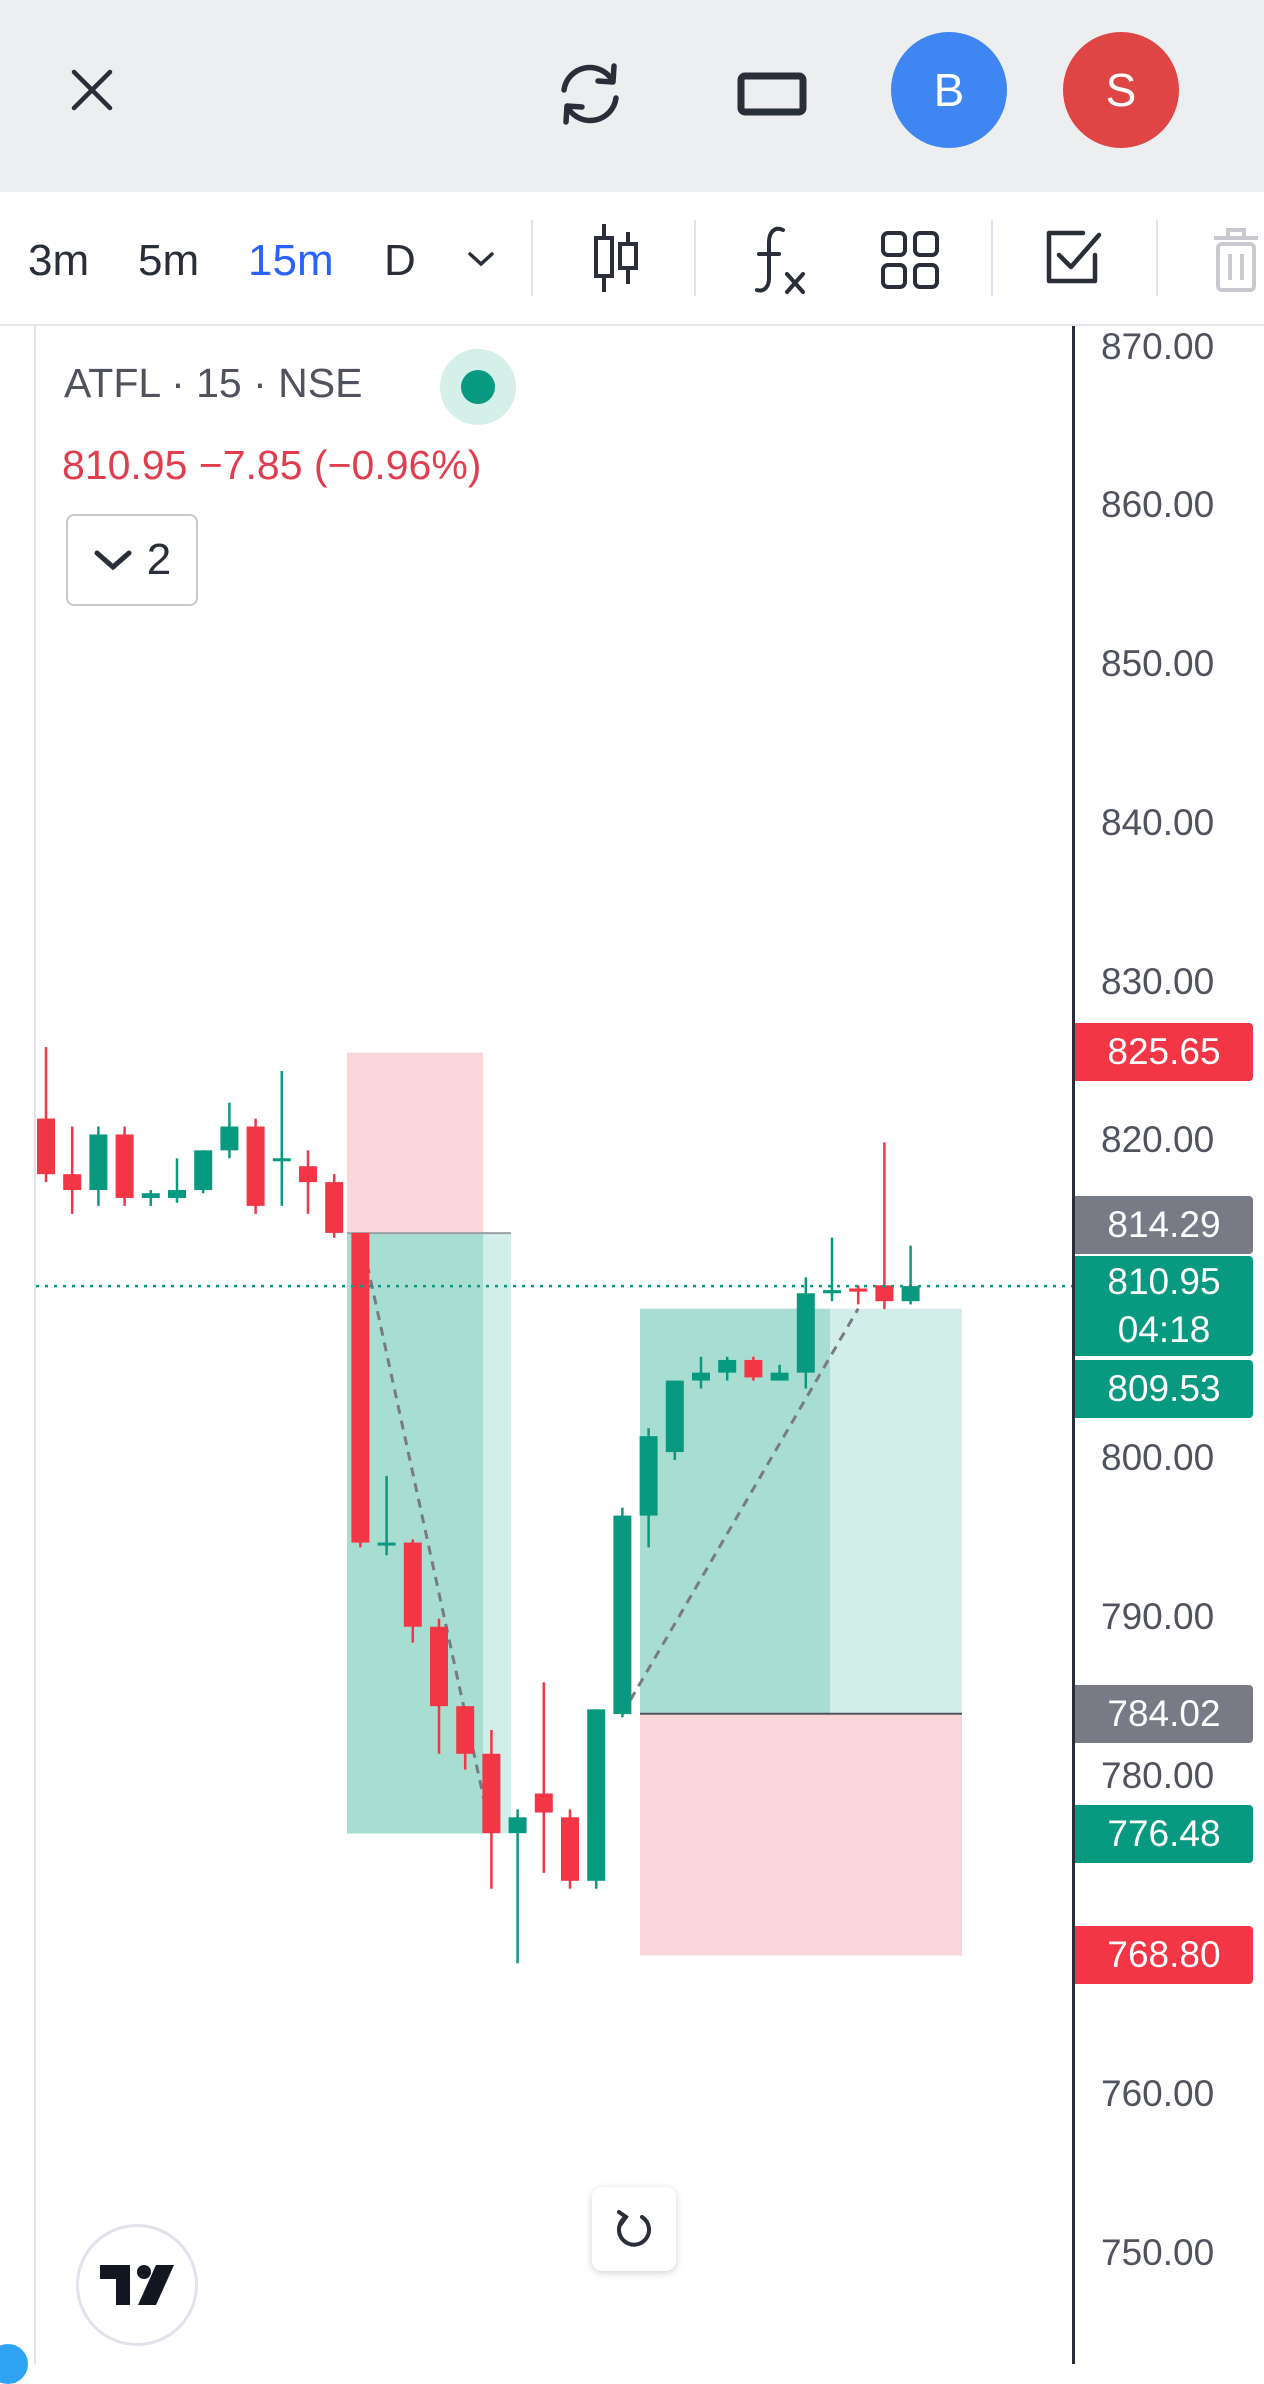 This screenshot has height=2384, width=1264. What do you see at coordinates (1158, 2093) in the screenshot?
I see `price-tick: 760.00` at bounding box center [1158, 2093].